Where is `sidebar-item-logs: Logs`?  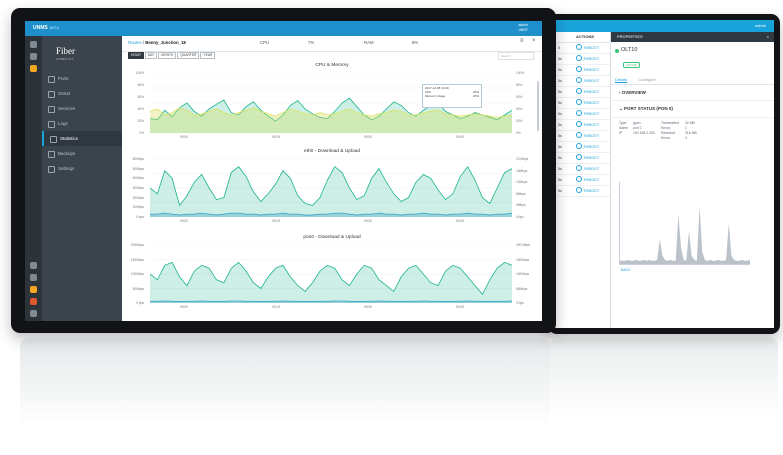
sidebar-item-logs: Logs is located at coordinates (82, 123).